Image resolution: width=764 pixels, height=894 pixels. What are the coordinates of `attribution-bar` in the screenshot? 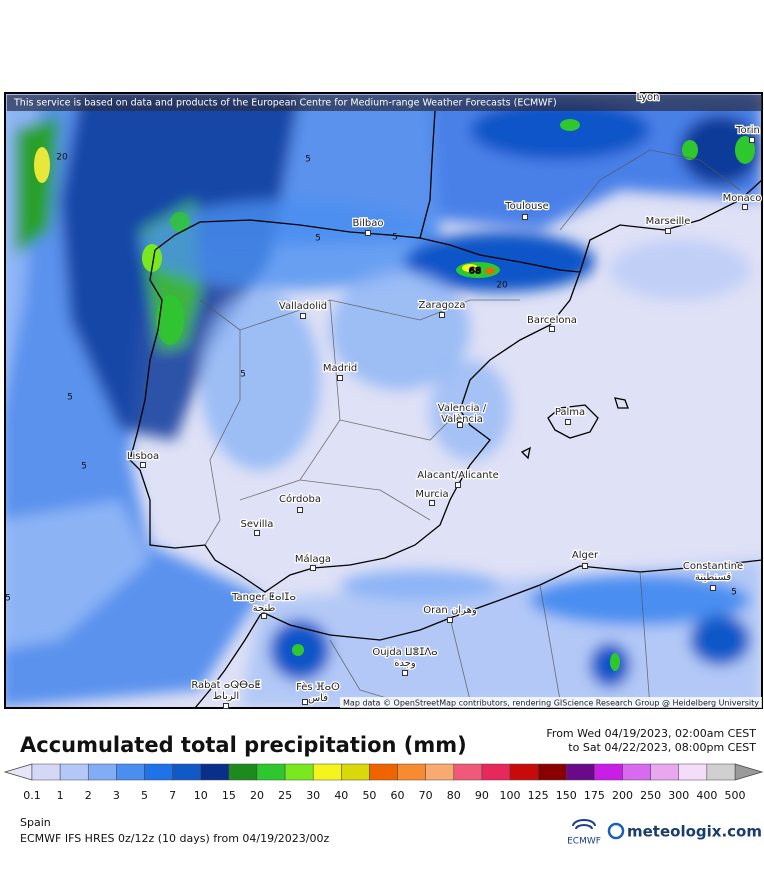 It's located at (551, 702).